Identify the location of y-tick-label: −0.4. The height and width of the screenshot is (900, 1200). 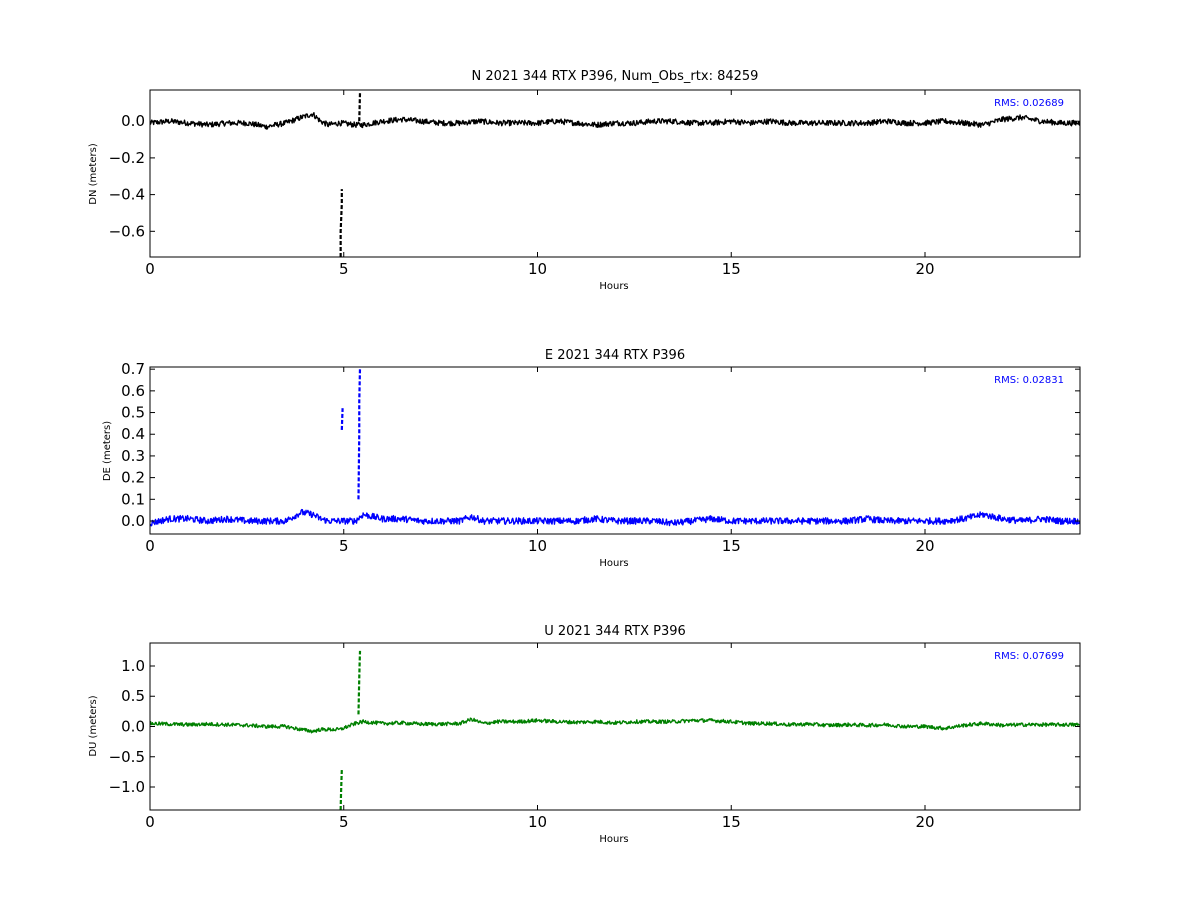
(127, 195).